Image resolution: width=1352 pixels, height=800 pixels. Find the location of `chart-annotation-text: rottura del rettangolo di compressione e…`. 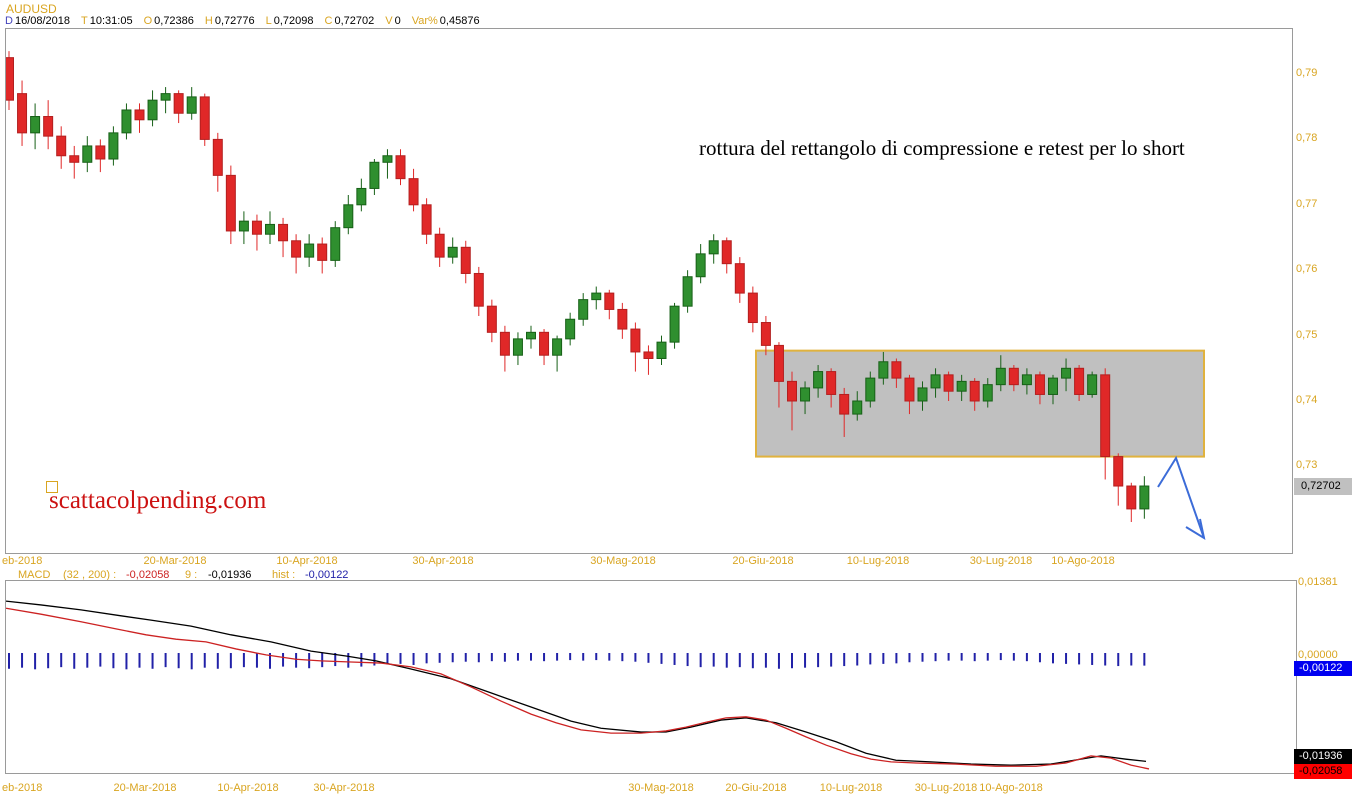

chart-annotation-text: rottura del rettangolo di compressione e… is located at coordinates (942, 148).